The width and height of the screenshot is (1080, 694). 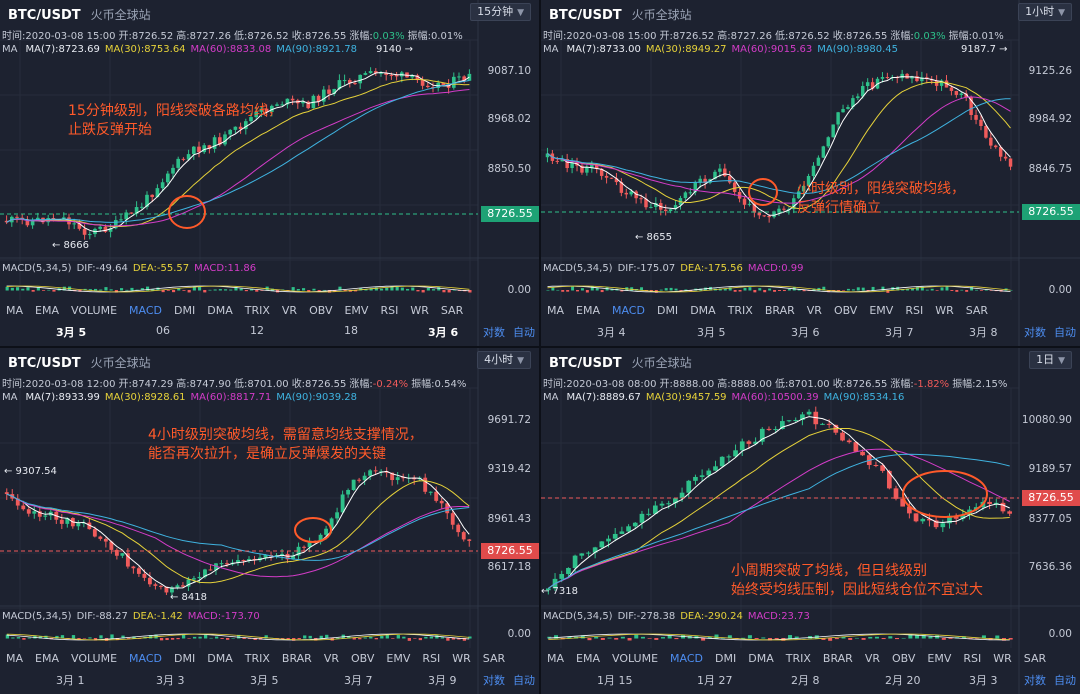 I want to click on x-axis-label: 3月 8, so click(x=983, y=332).